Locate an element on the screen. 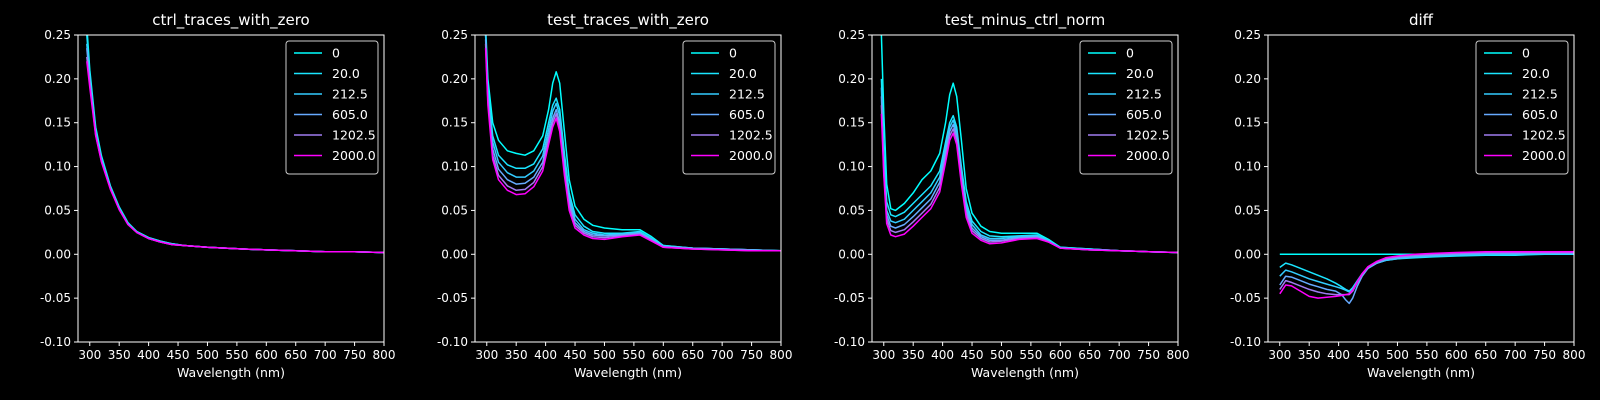 The height and width of the screenshot is (400, 1600). chart-title: diff is located at coordinates (1421, 20).